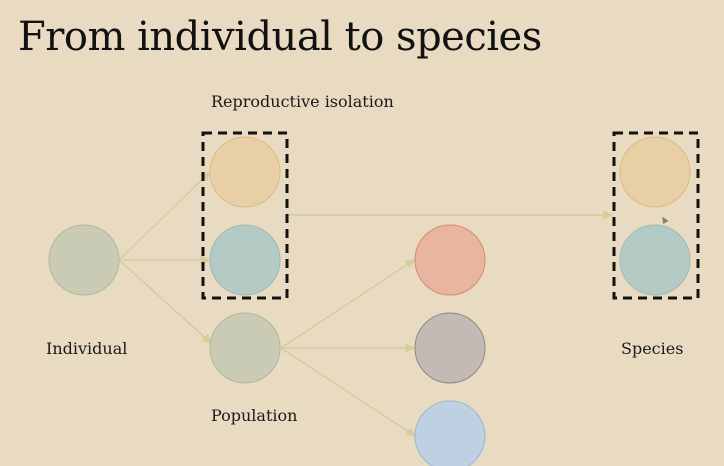 The height and width of the screenshot is (466, 724). I want to click on isolated-teal-circle, so click(245, 260).